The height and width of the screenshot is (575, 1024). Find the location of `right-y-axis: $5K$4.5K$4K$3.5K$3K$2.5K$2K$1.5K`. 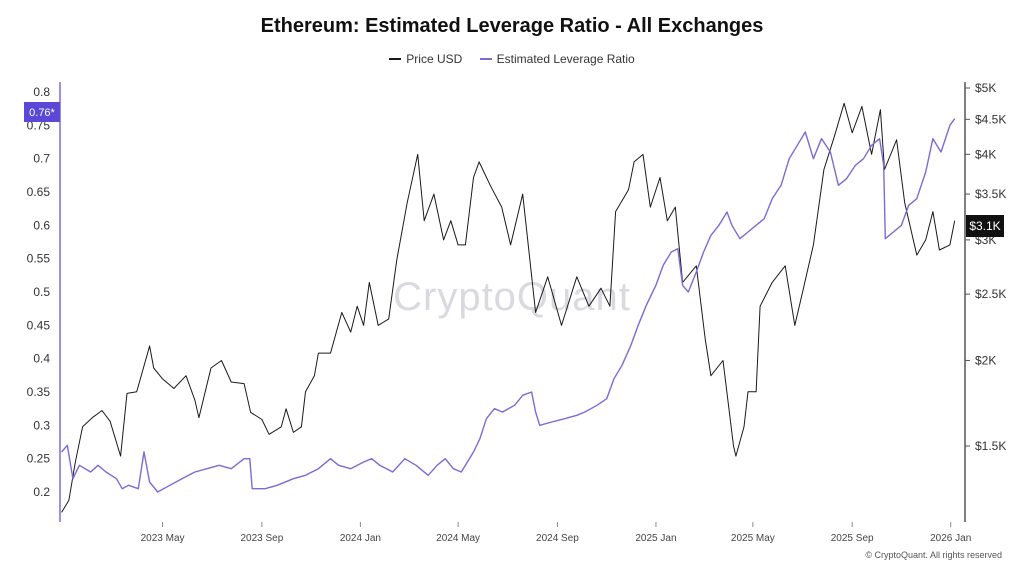

right-y-axis: $5K$4.5K$4K$3.5K$3K$2.5K$2K$1.5K is located at coordinates (985, 301).